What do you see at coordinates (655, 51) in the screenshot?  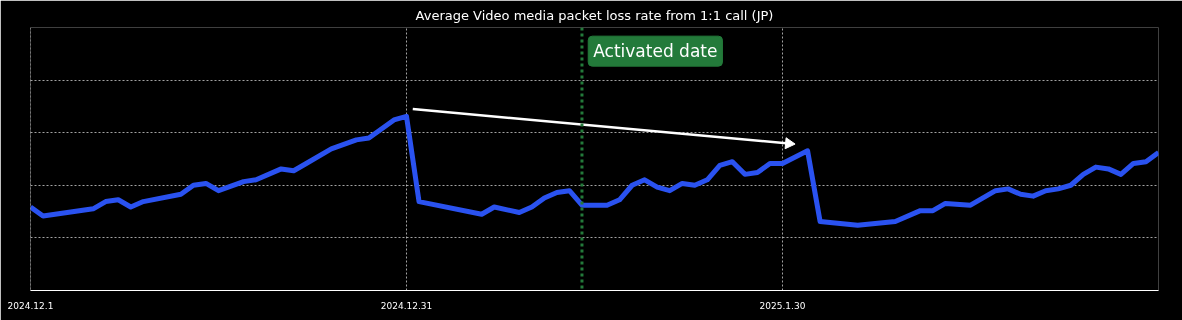 I see `ref-line-label: Activated date` at bounding box center [655, 51].